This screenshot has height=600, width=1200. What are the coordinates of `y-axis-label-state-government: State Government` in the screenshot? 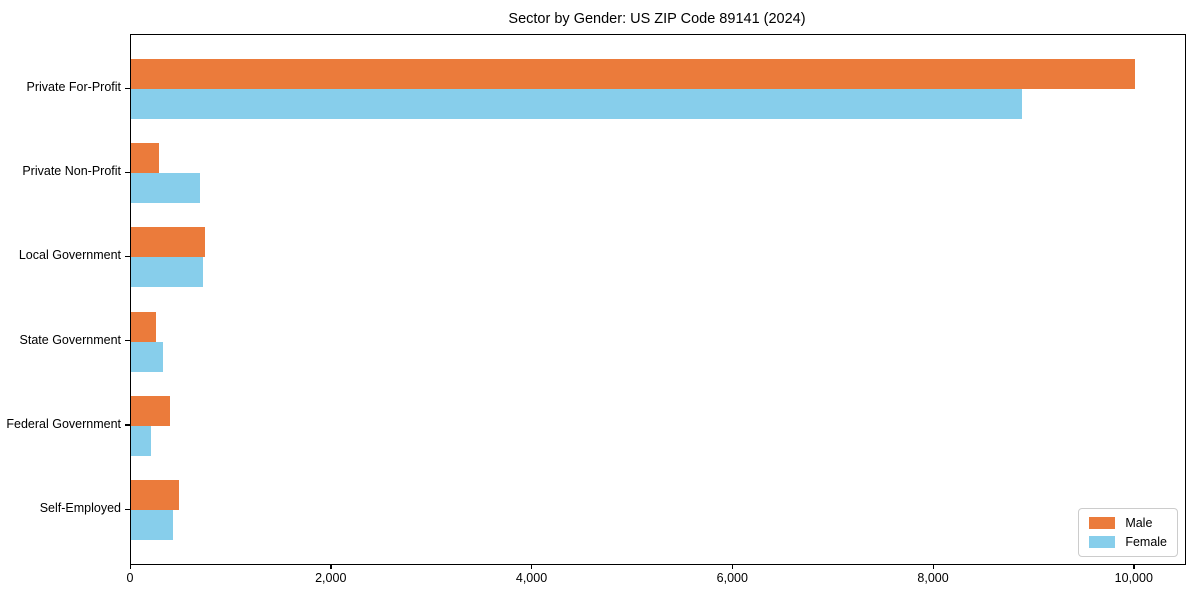 It's located at (70, 339).